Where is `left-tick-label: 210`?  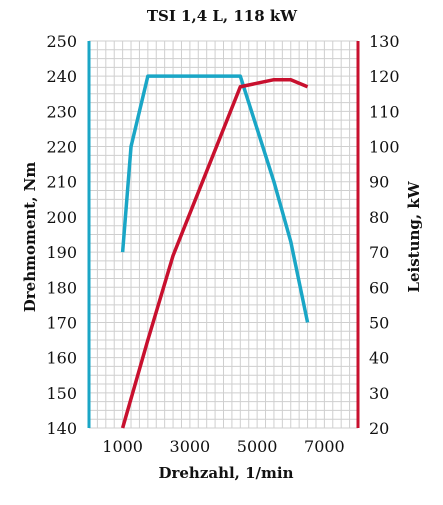 left-tick-label: 210 is located at coordinates (61, 182).